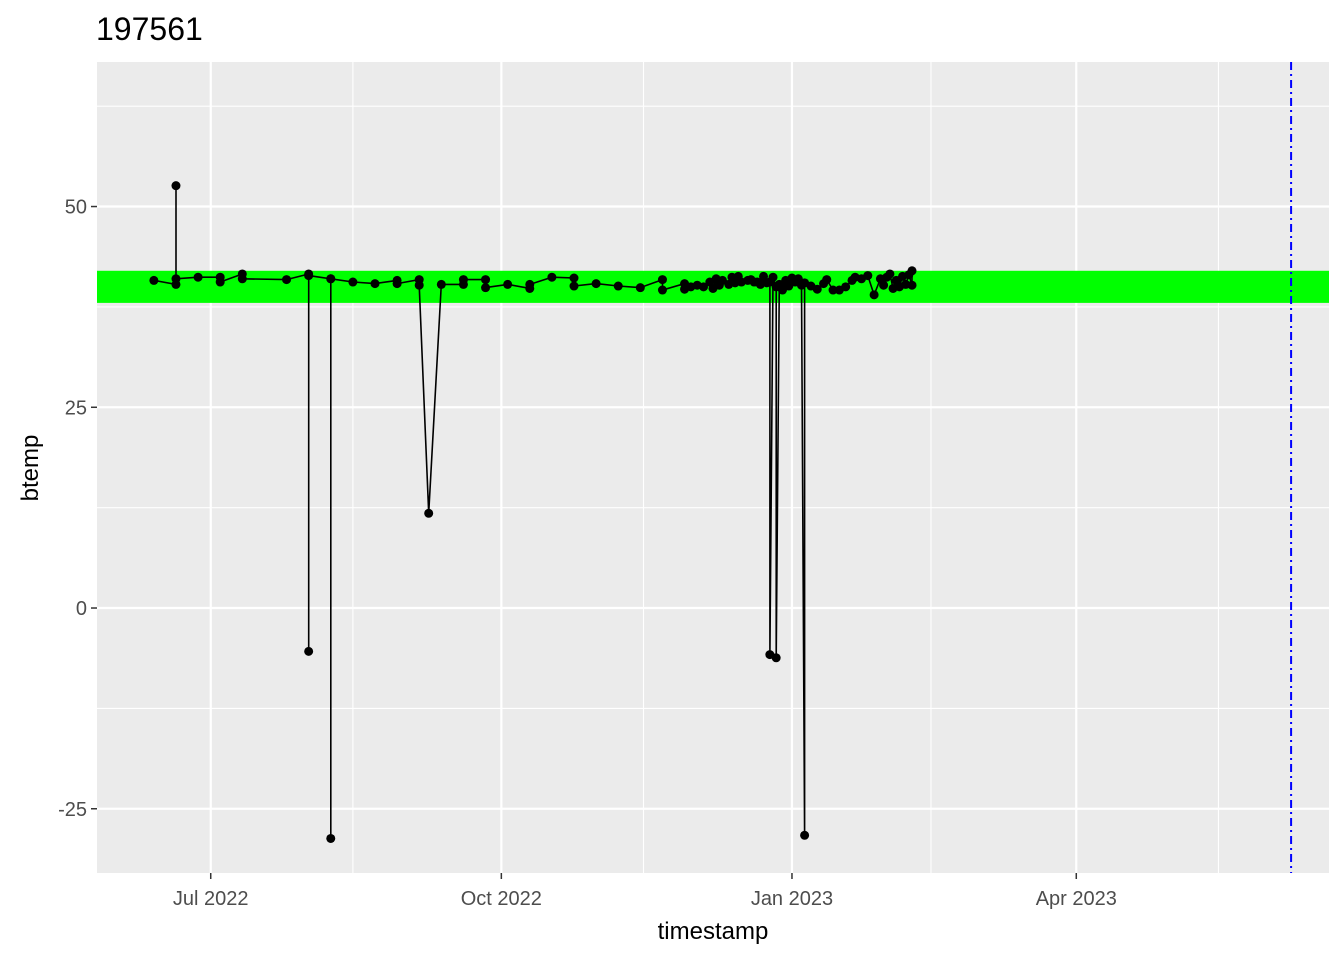 This screenshot has height=960, width=1344. I want to click on y-tick-label: 25, so click(76, 408).